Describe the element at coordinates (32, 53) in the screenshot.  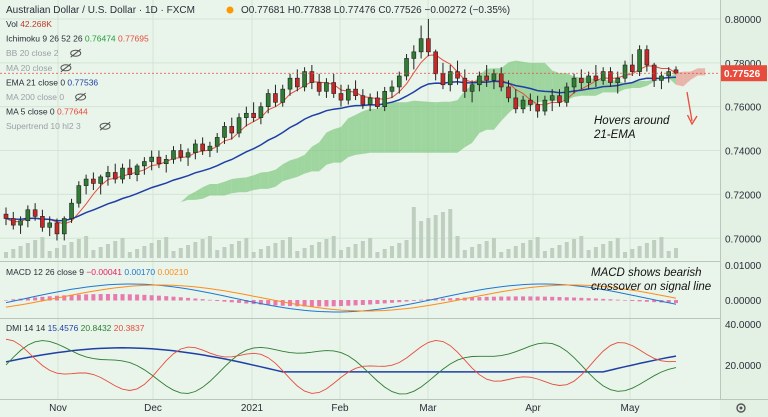
I see `indicator-legend-item: BB 20 close 2` at that location.